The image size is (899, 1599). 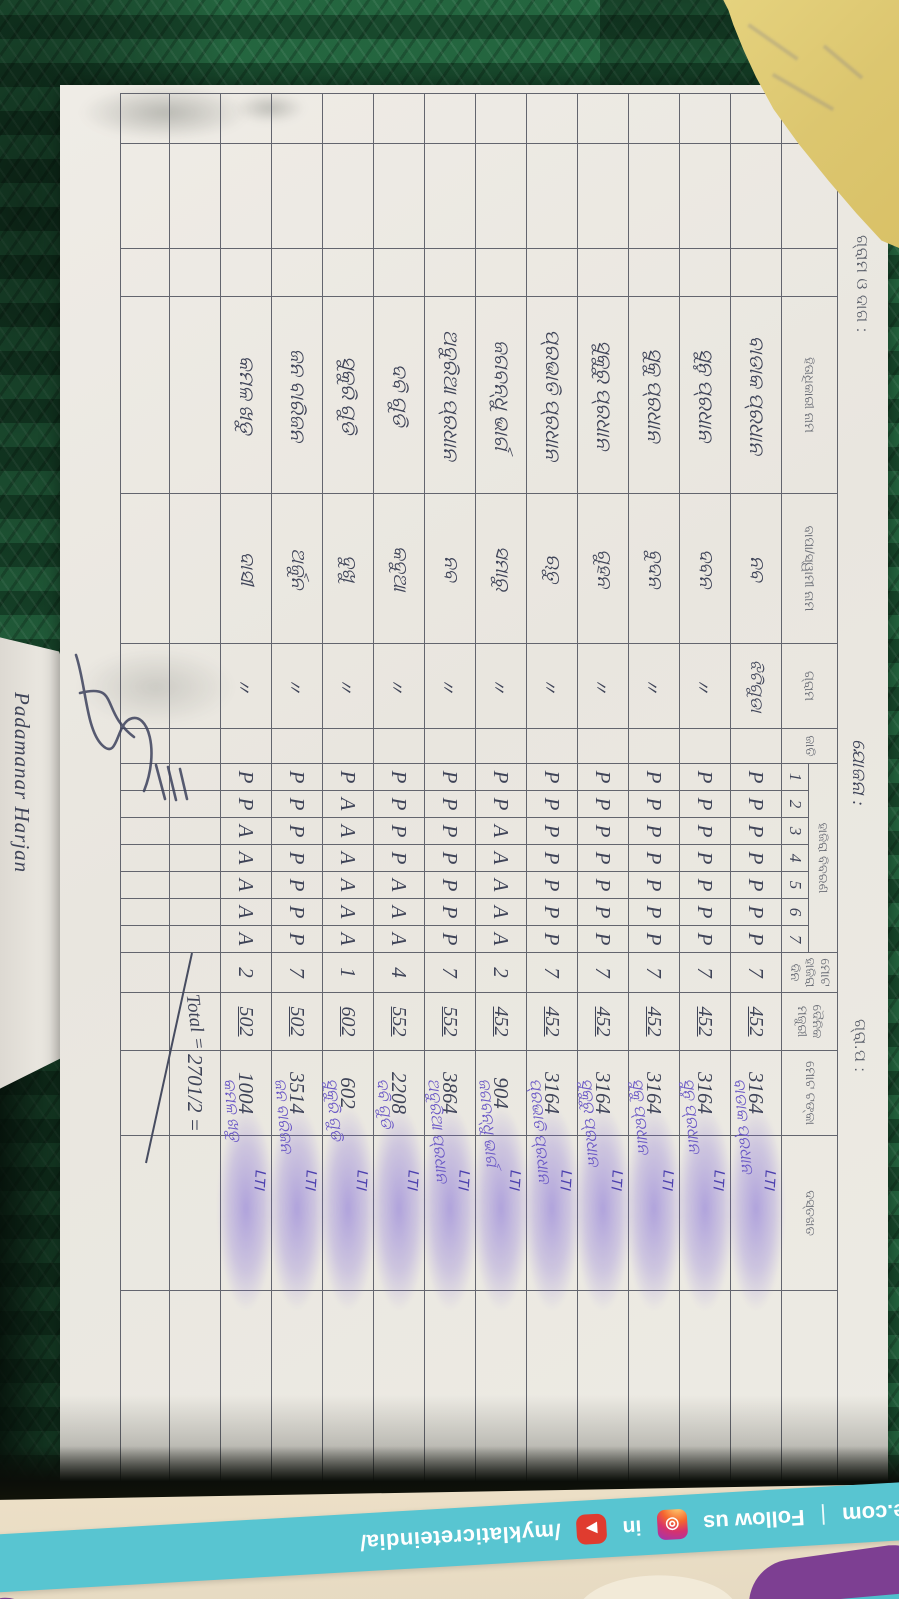 I want to click on father-name: ଦବନ, so click(x=705, y=568).